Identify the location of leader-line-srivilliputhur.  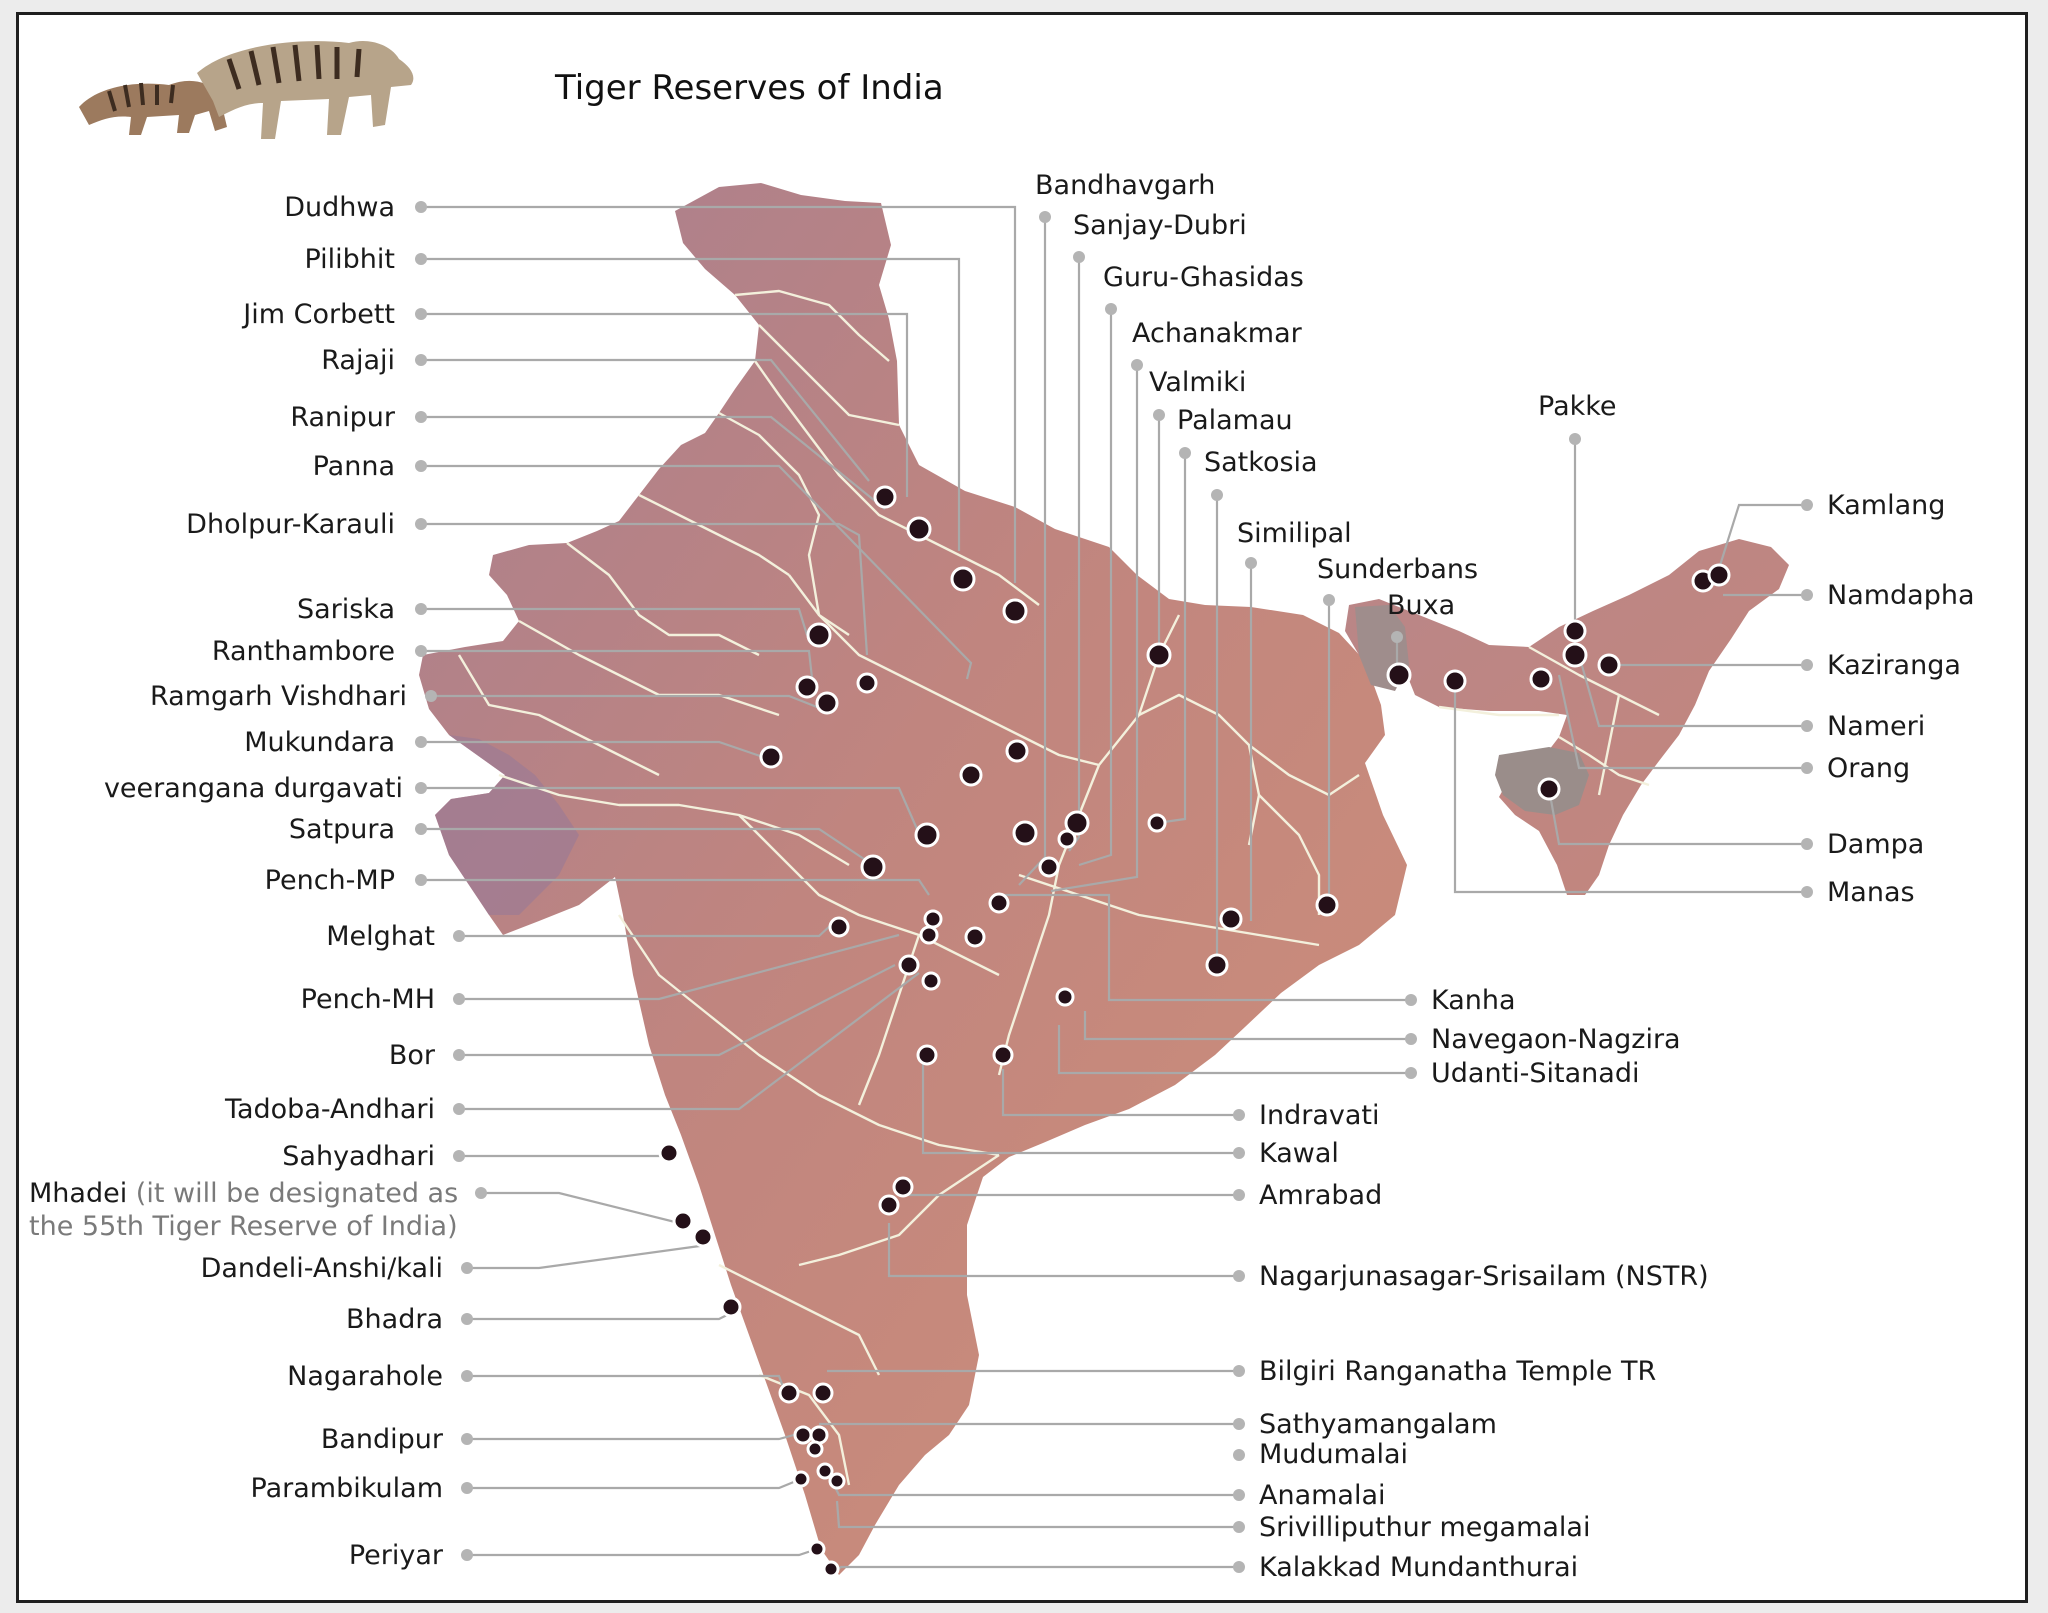
(1037, 1514).